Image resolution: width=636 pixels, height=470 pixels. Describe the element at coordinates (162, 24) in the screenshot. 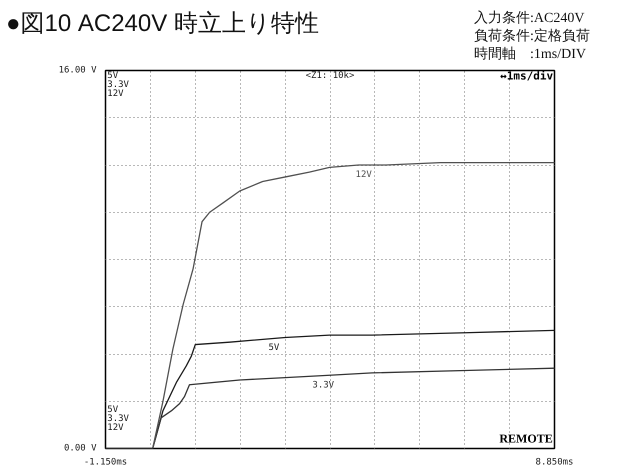

I see `chart-title: ●図10 AC240V 時立上り特性` at that location.